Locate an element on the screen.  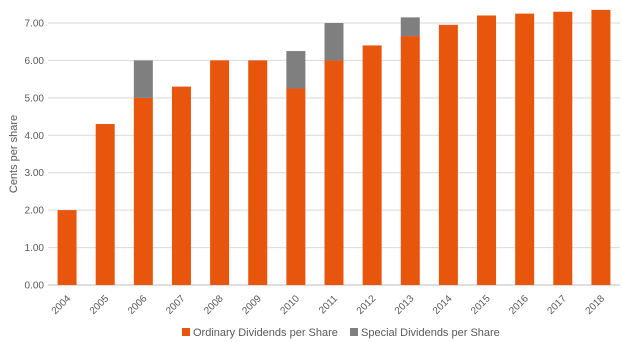
x-tick-label: 2006 is located at coordinates (138, 305).